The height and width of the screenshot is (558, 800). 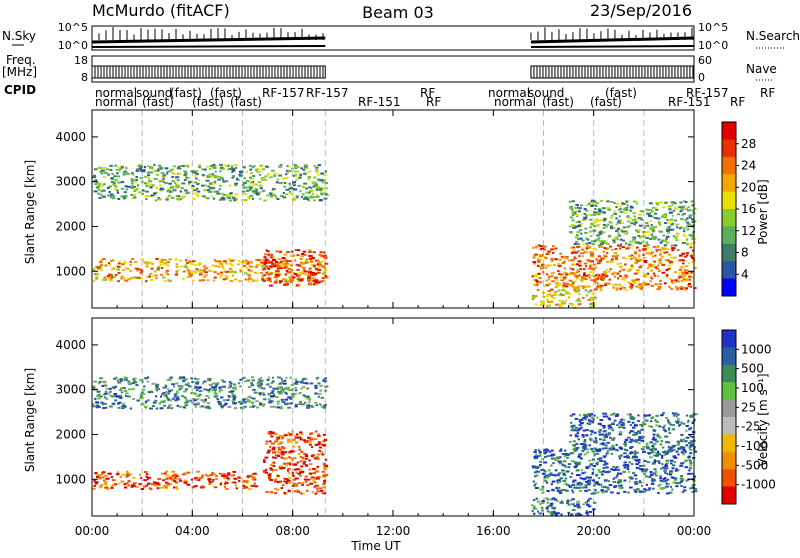 What do you see at coordinates (20, 90) in the screenshot?
I see `cpid-label: CPID` at bounding box center [20, 90].